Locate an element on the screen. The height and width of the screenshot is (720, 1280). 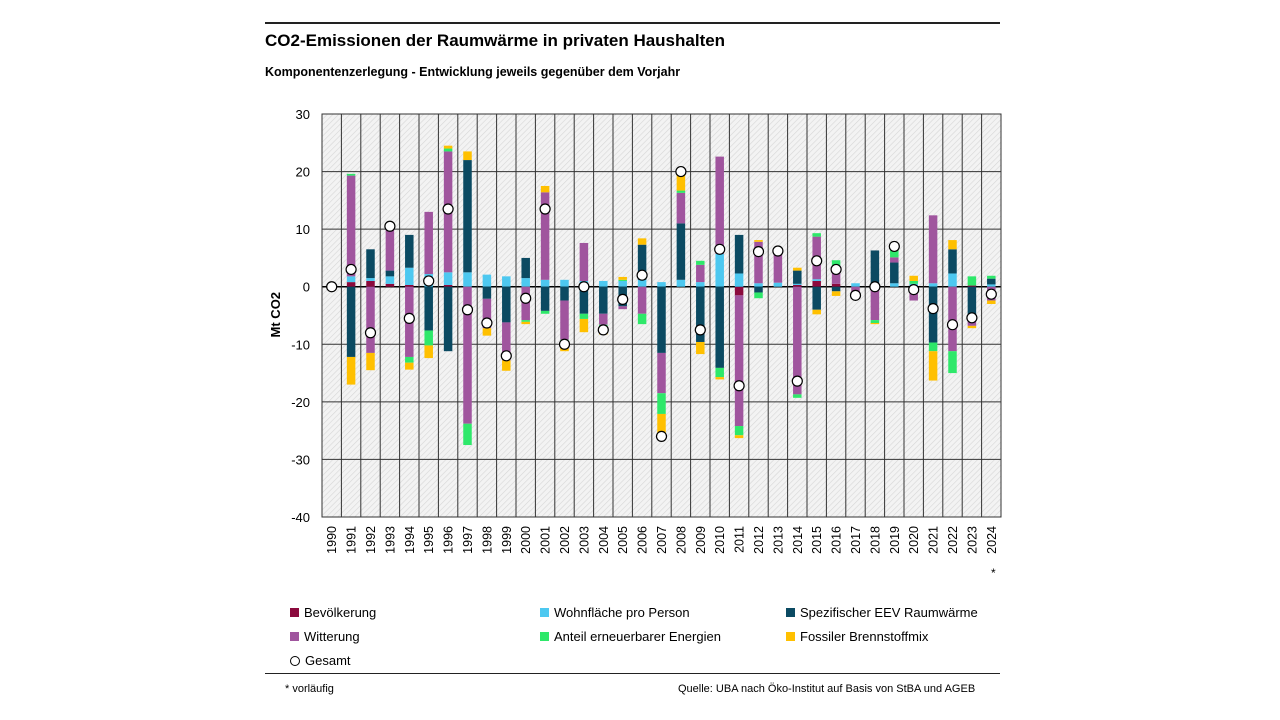
x-tick-label: 2013 is located at coordinates (778, 540).